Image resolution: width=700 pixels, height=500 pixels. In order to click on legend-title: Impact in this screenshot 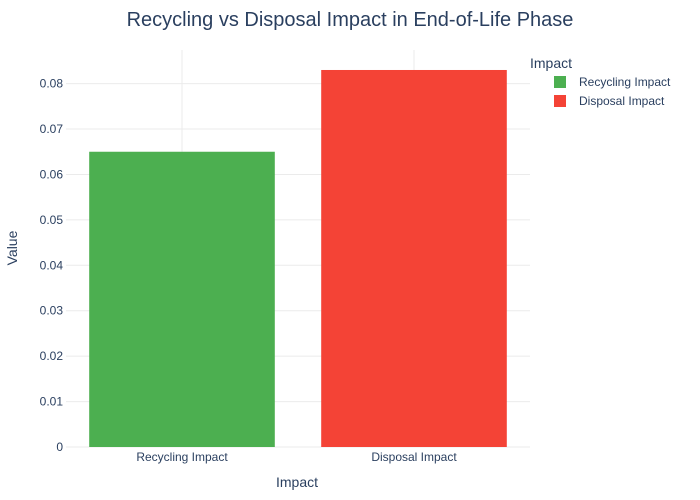, I will do `click(551, 63)`.